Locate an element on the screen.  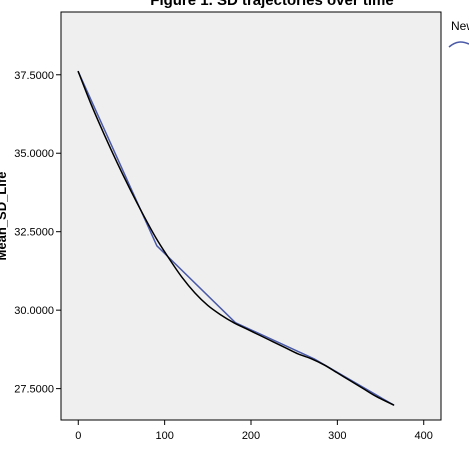
y-tick-label: 30.0000 is located at coordinates (34, 311).